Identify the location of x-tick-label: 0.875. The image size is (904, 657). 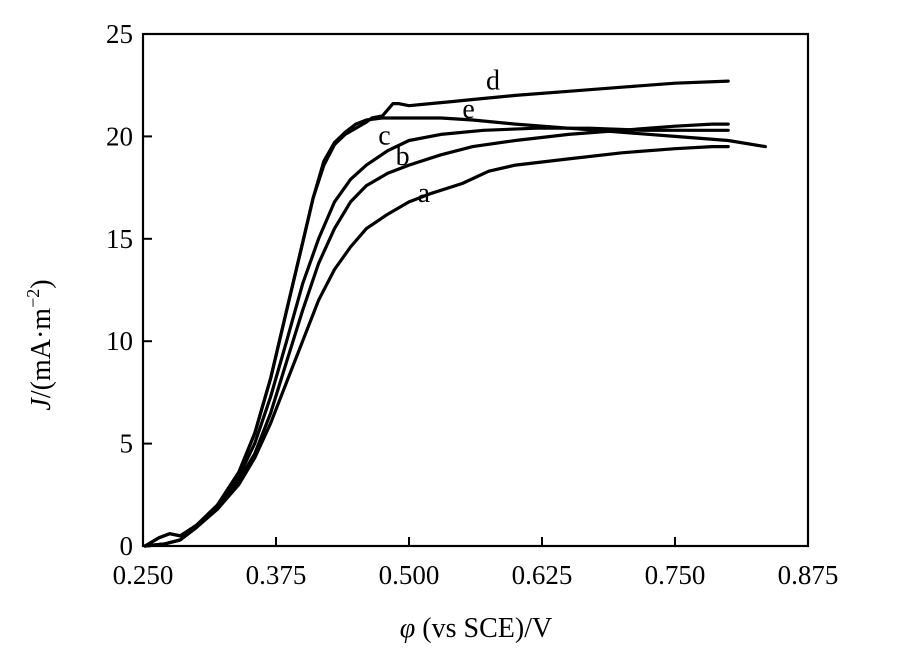
(808, 575).